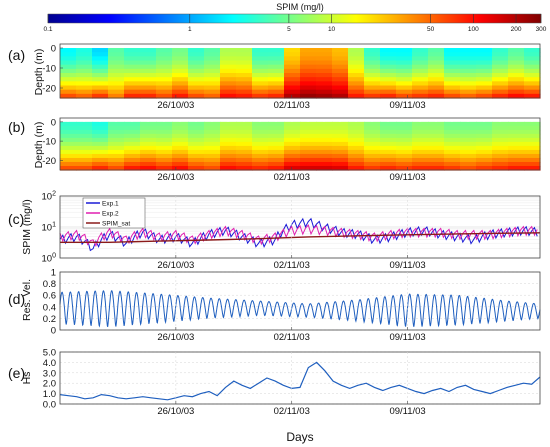  I want to click on panel-d-letter: (d), so click(16, 299).